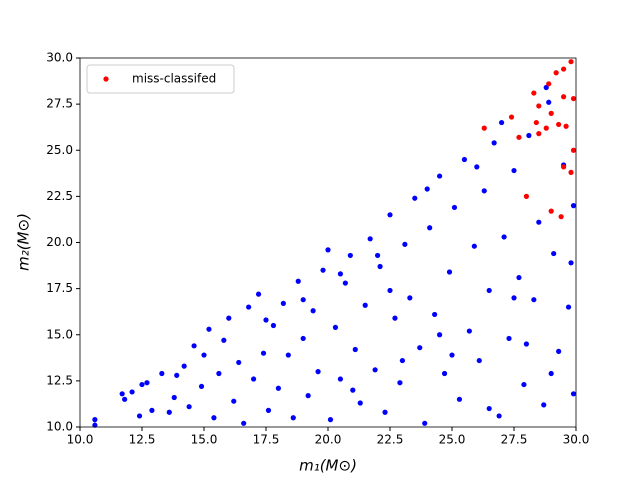  Describe the element at coordinates (266, 440) in the screenshot. I see `x-tick-label: 17.5` at that location.